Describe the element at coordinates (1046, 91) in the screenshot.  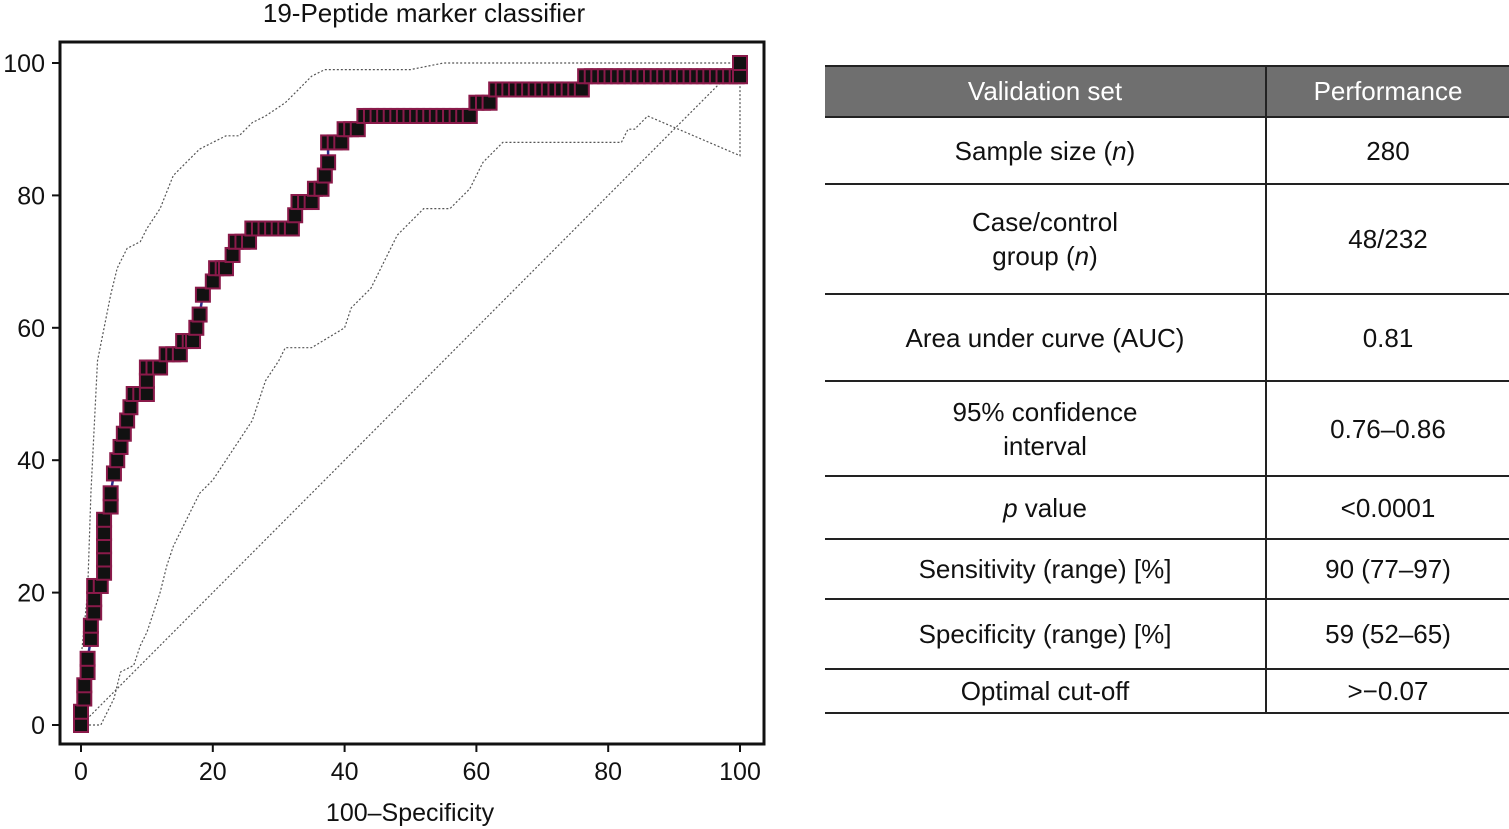
I see `header-validation-set: Validation set` at that location.